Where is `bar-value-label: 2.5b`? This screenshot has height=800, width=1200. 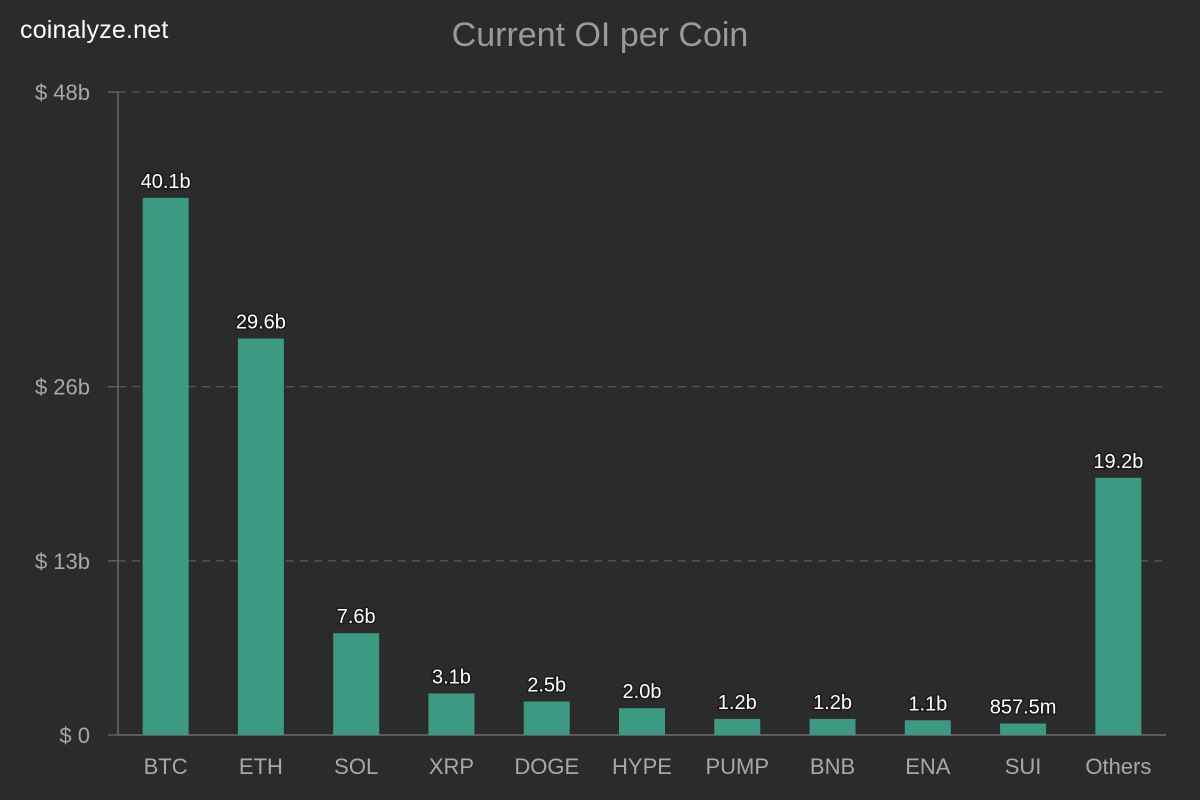 bar-value-label: 2.5b is located at coordinates (546, 686).